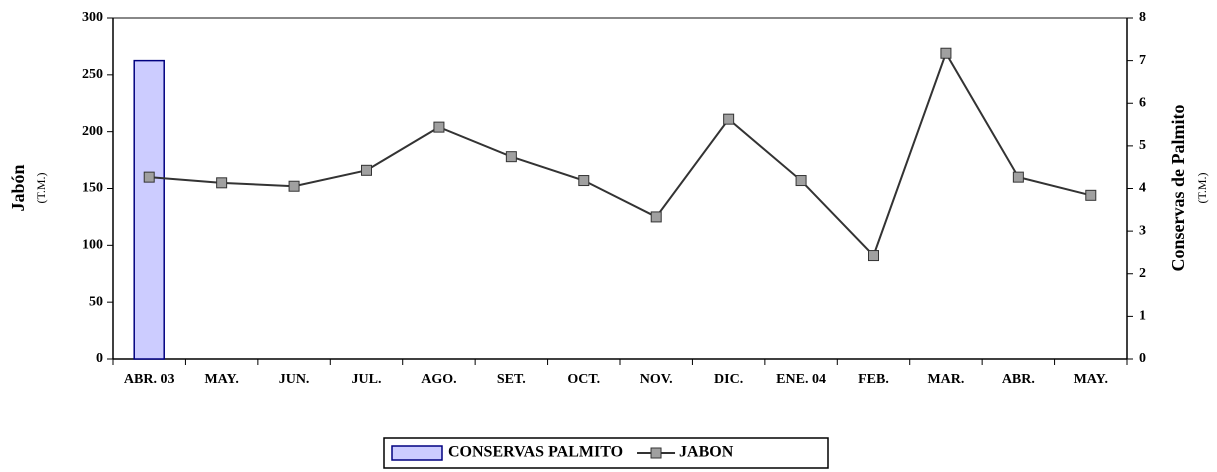 This screenshot has width=1217, height=472. I want to click on y2-tick-label: 4, so click(1142, 188).